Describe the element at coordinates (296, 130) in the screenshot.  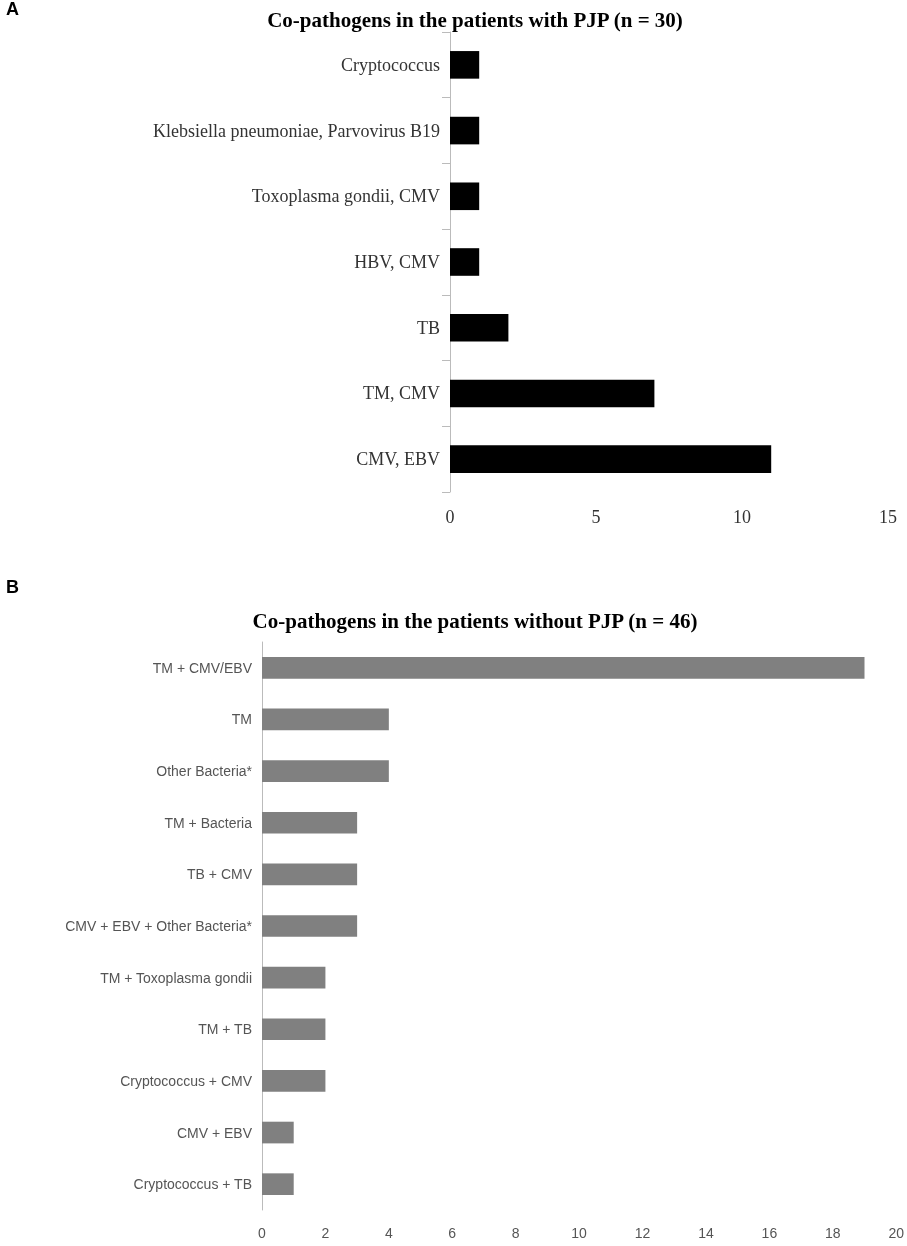
I see `y-tick-label: Klebsiella pneumoniae, Parvovirus B19` at that location.